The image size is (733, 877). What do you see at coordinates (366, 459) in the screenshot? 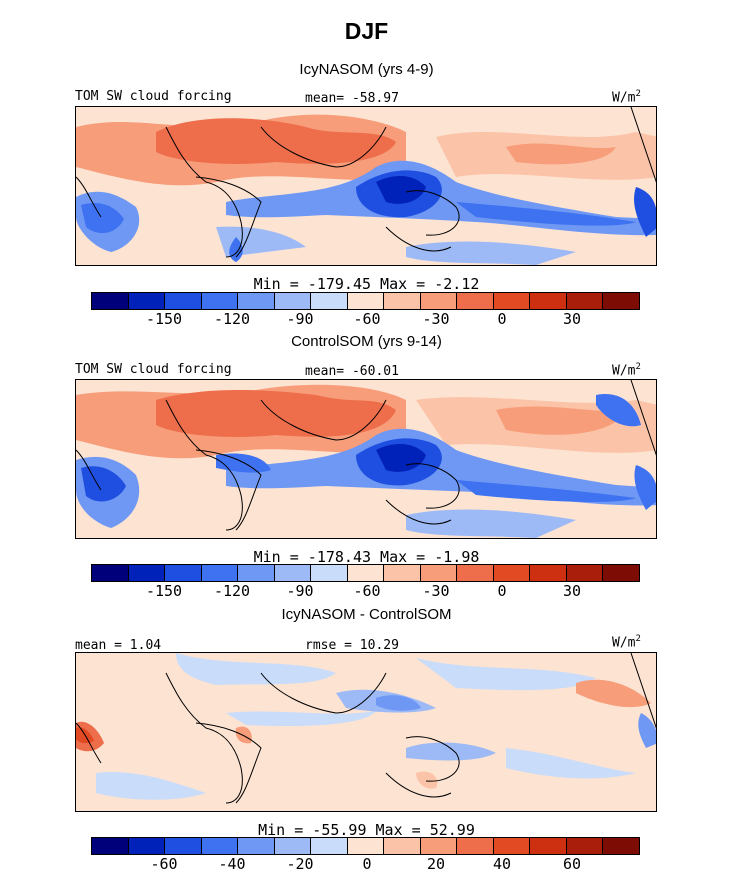
I see `panel-2-map` at bounding box center [366, 459].